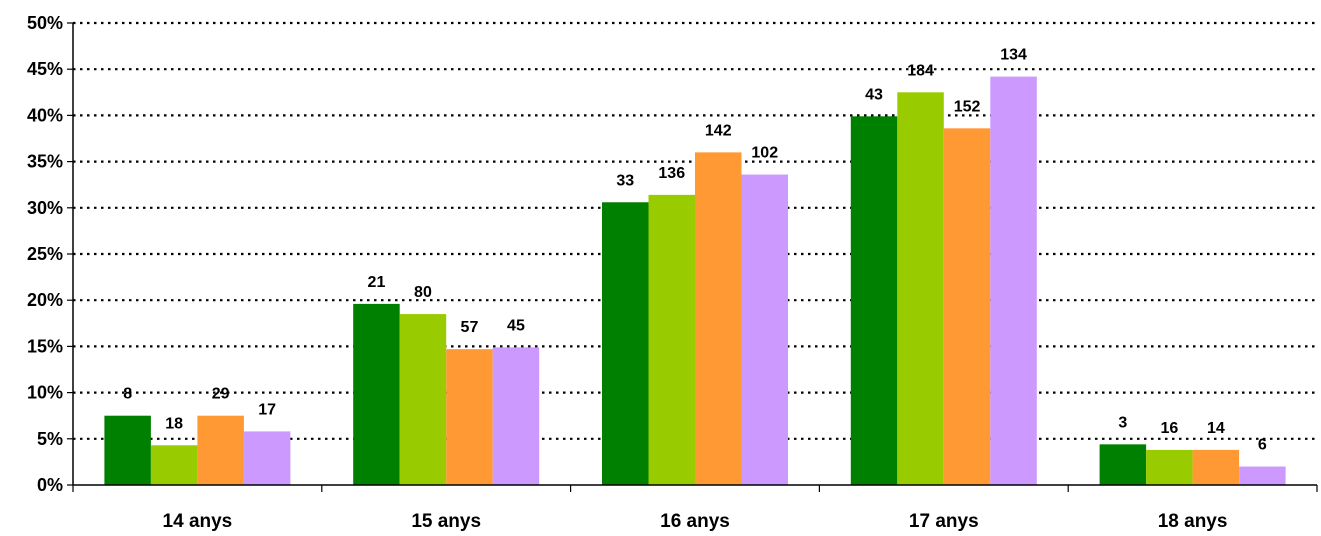 The width and height of the screenshot is (1321, 536). What do you see at coordinates (45, 300) in the screenshot?
I see `y-tick-label: 20%` at bounding box center [45, 300].